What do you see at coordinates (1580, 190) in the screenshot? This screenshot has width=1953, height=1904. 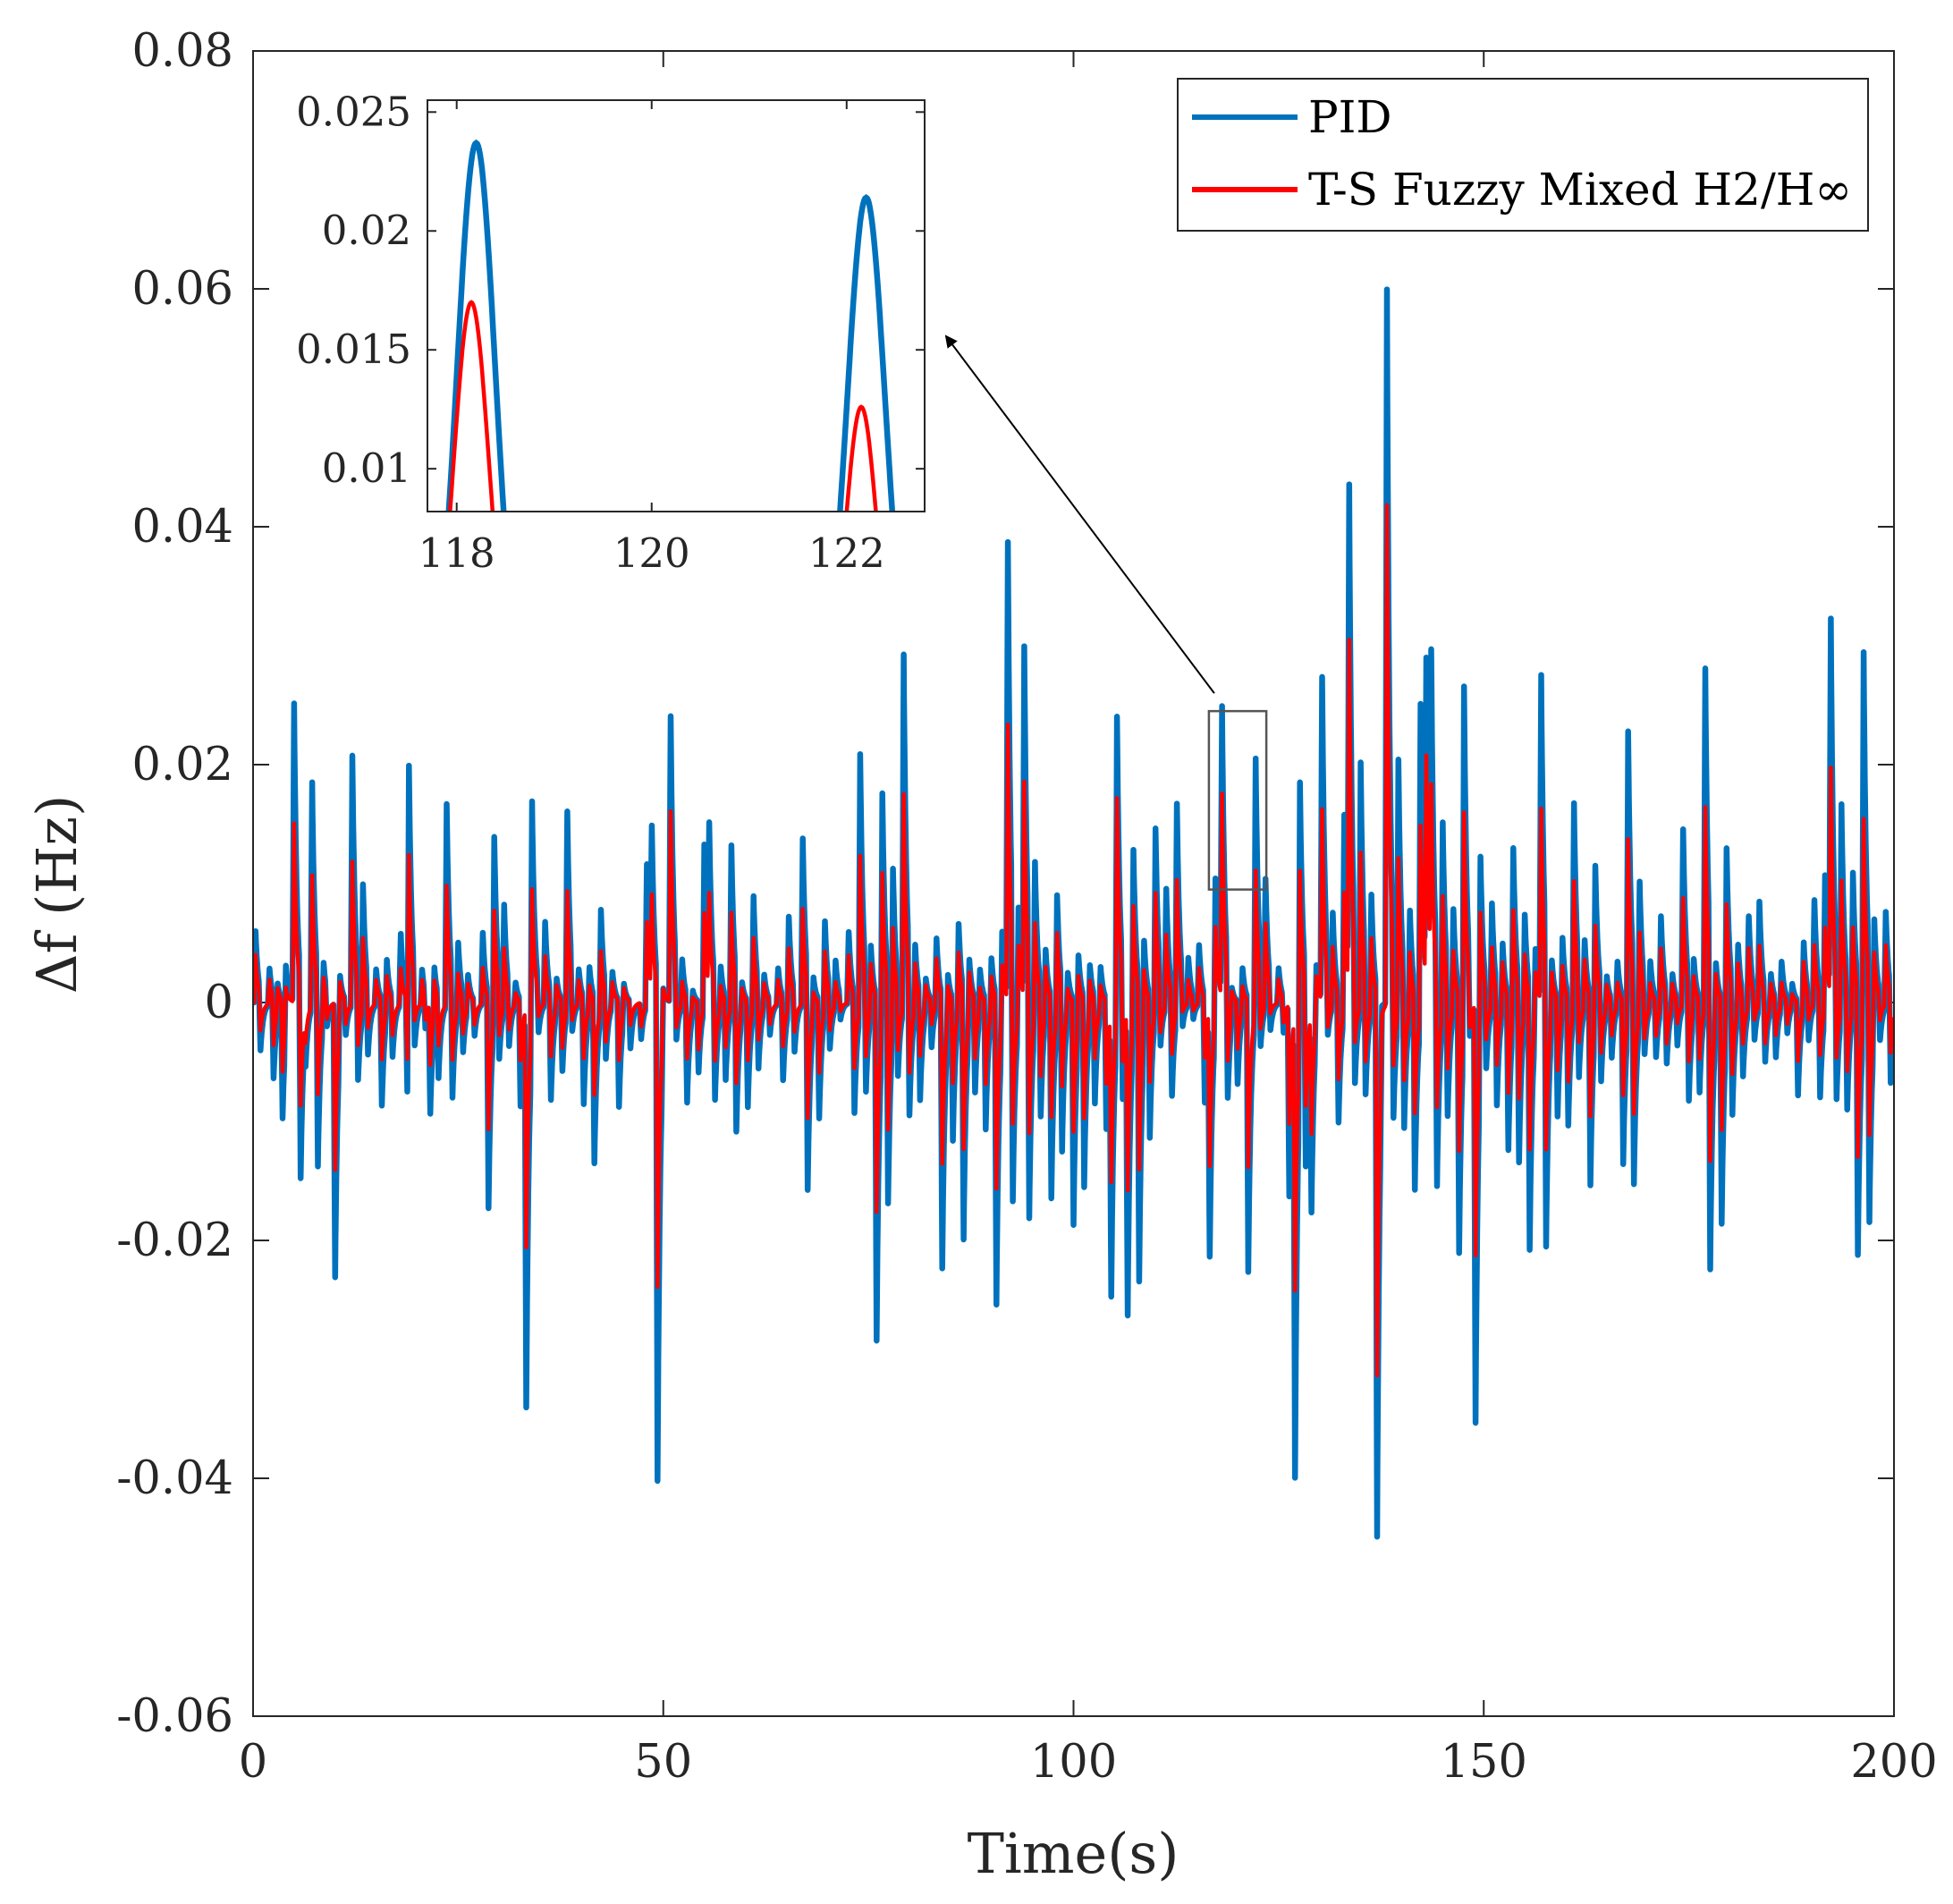 I see `legend-label-fuzzy: T-S Fuzzy Mixed H2/H∞` at bounding box center [1580, 190].